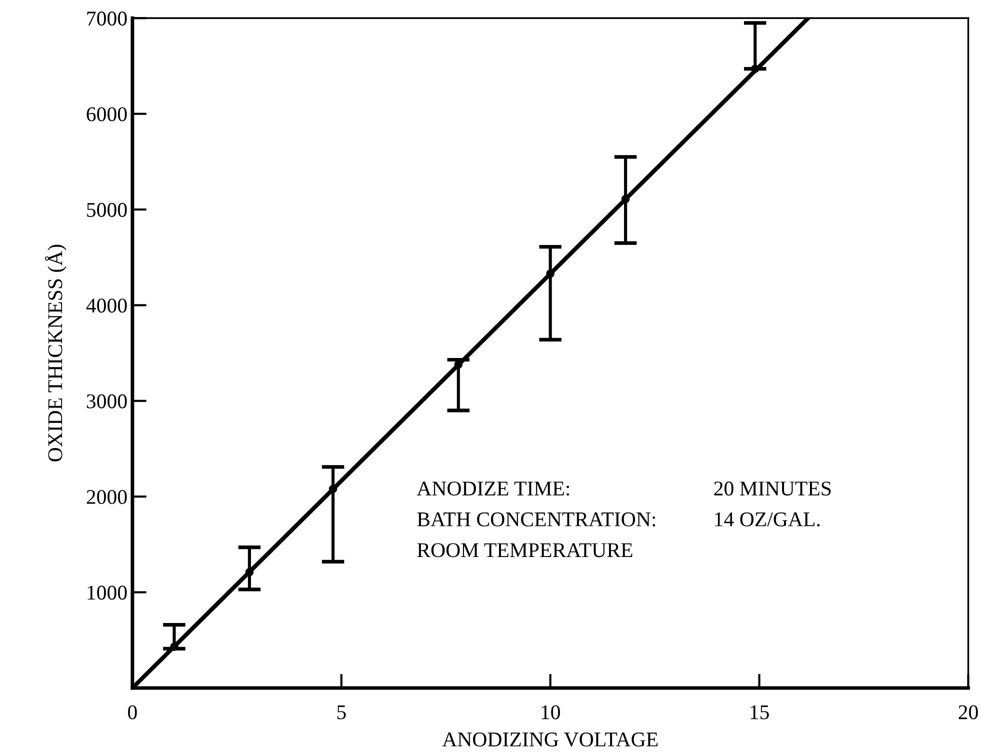 This screenshot has height=756, width=981. I want to click on x-axis-title: ANODIZING VOLTAGE, so click(550, 739).